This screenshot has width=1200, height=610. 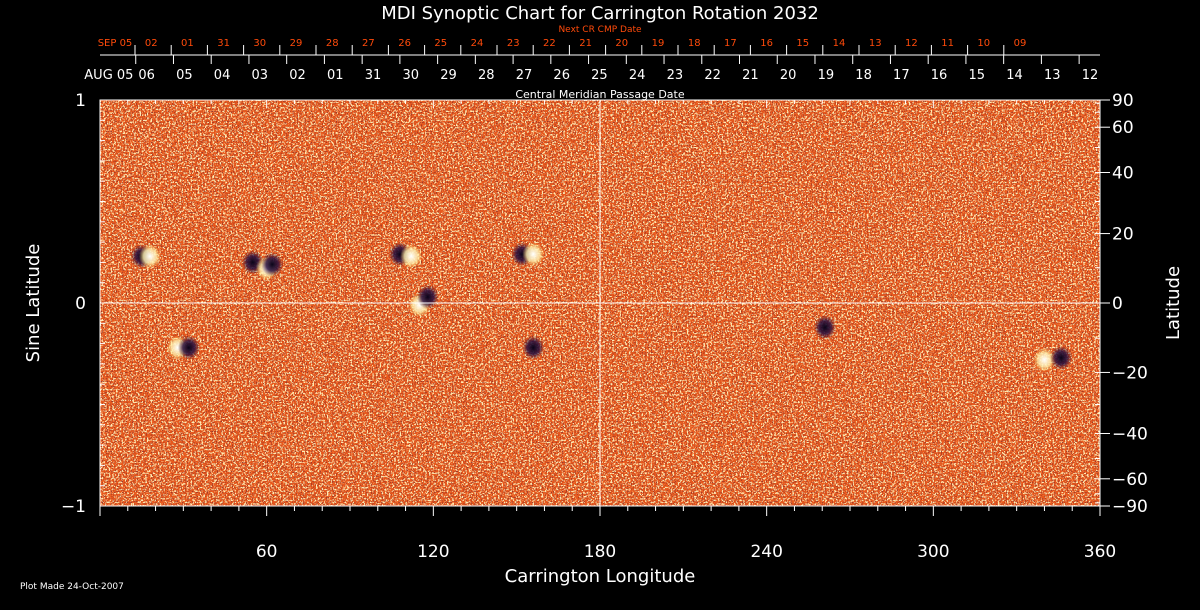 I want to click on cmp-date-label: 23, so click(x=675, y=75).